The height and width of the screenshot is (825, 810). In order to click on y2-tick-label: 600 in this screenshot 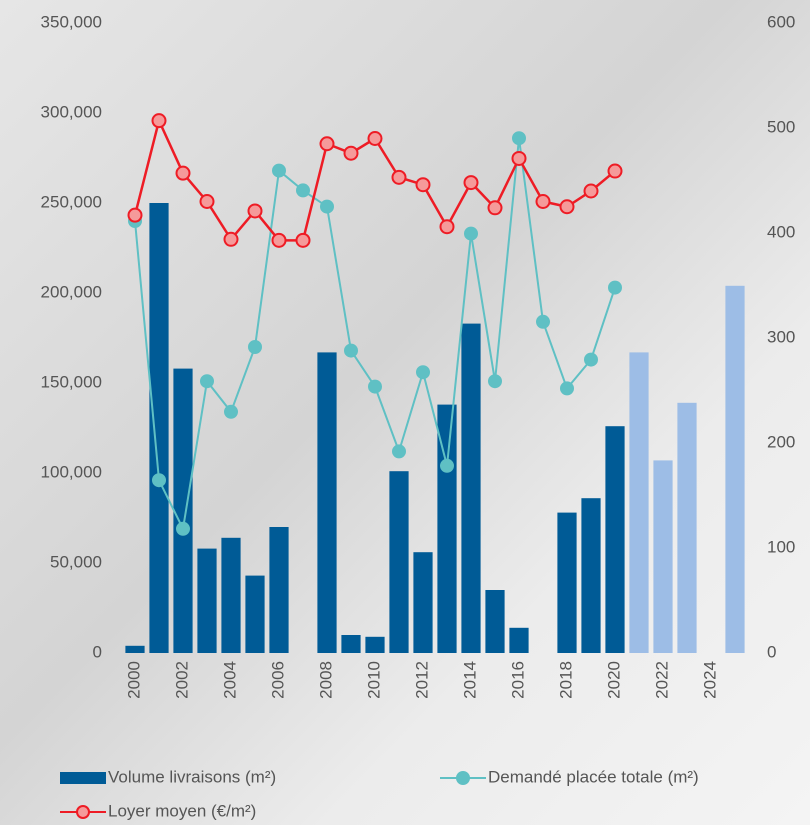, I will do `click(781, 21)`.